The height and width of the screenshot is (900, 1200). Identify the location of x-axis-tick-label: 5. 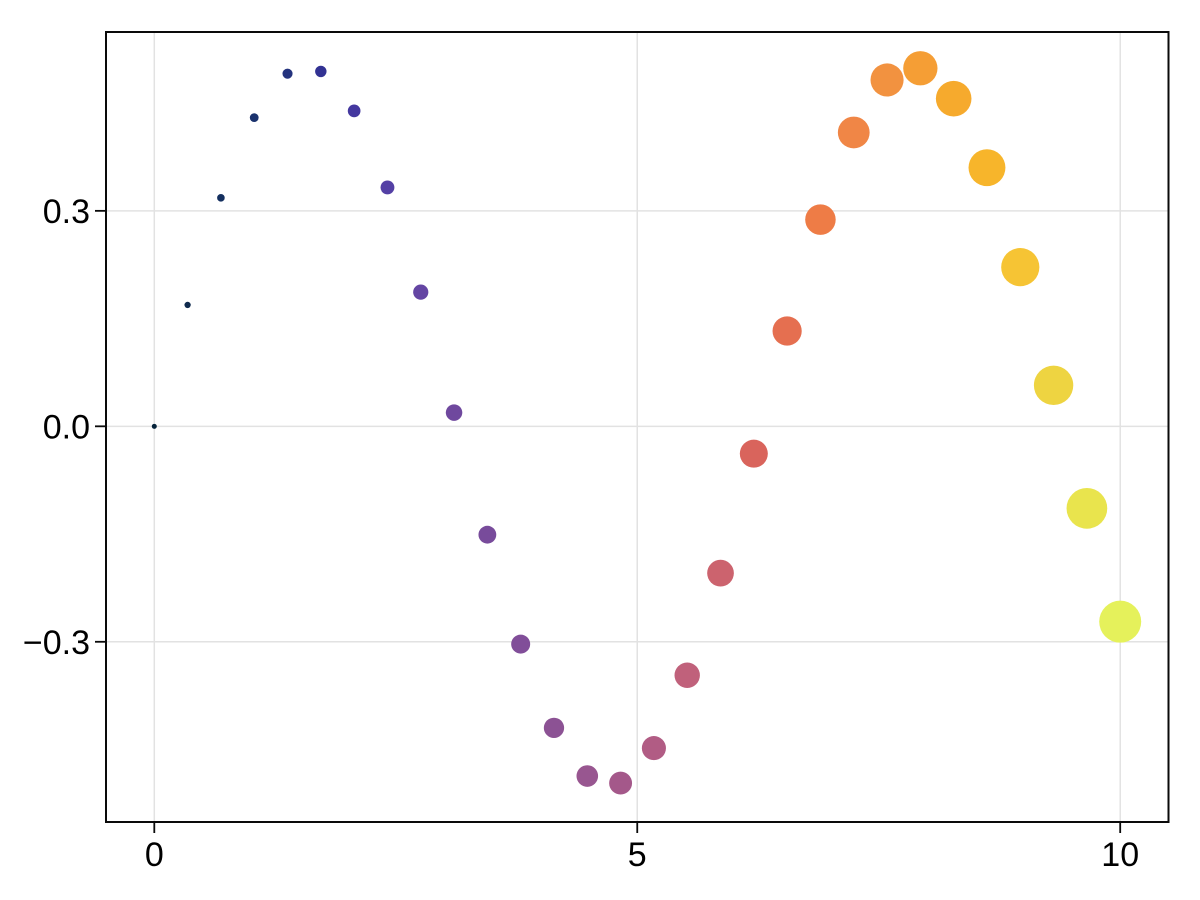
(637, 855).